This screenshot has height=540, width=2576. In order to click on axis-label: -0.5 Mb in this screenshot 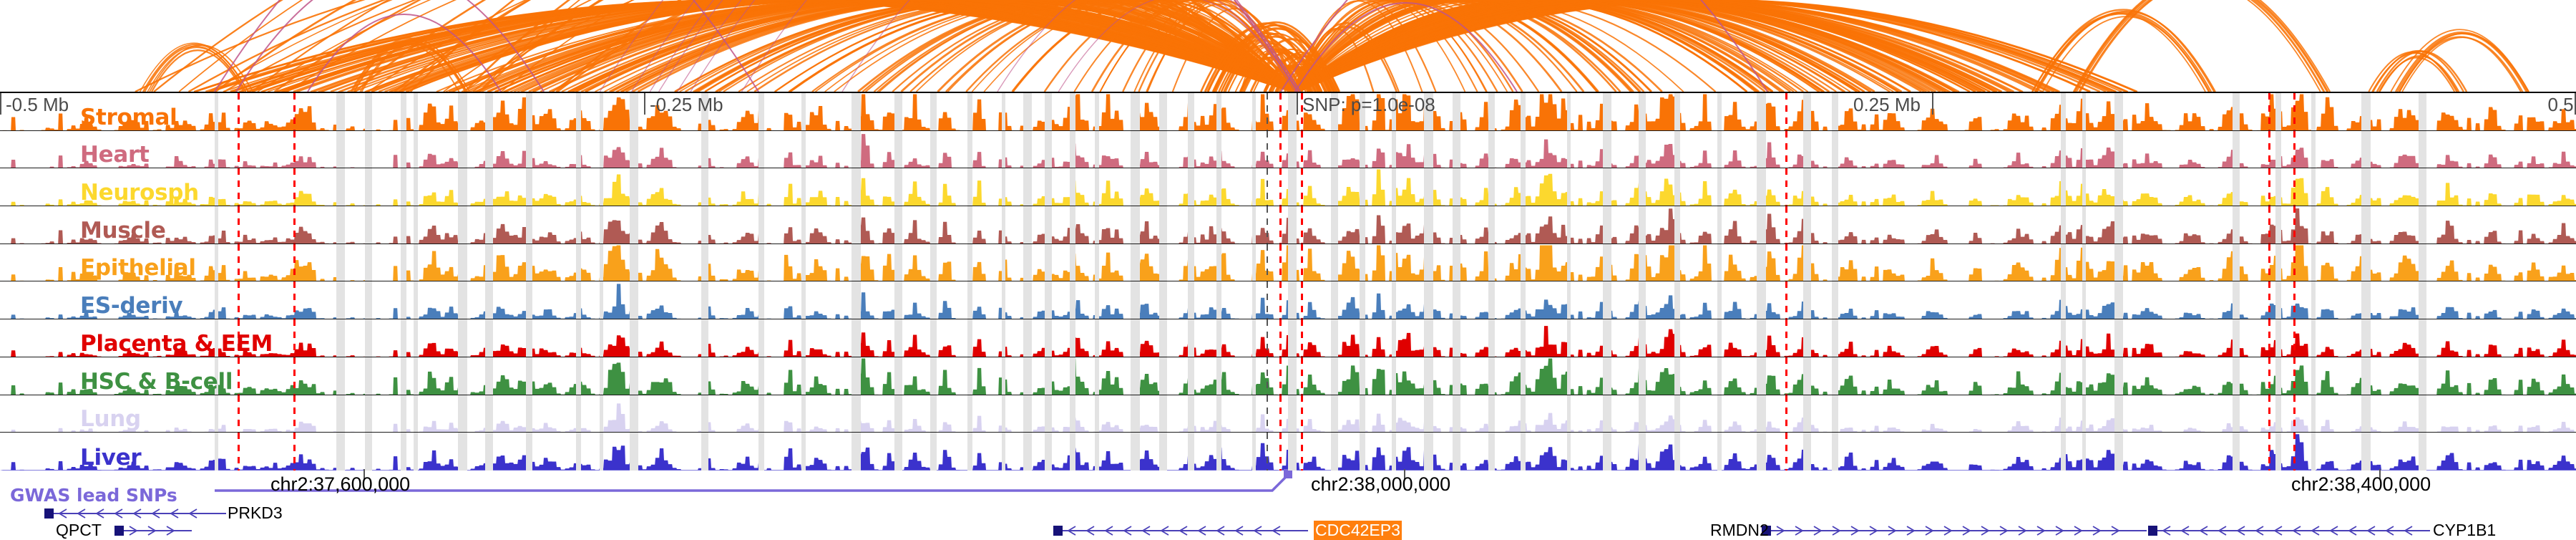, I will do `click(37, 105)`.